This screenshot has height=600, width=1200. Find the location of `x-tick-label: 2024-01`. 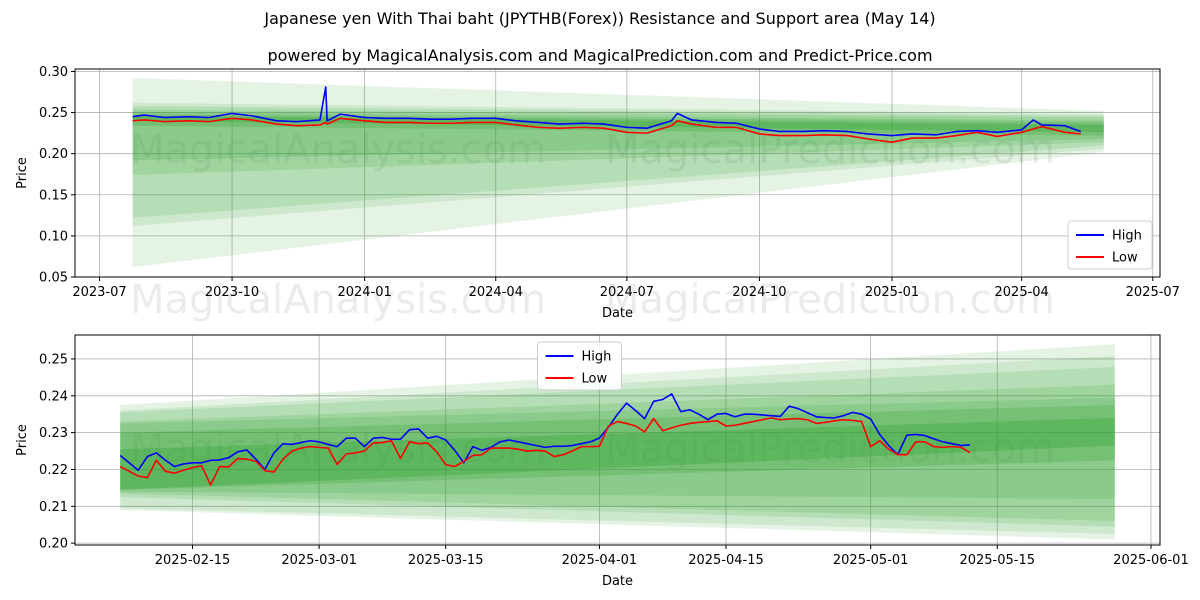

x-tick-label: 2024-01 is located at coordinates (364, 292).